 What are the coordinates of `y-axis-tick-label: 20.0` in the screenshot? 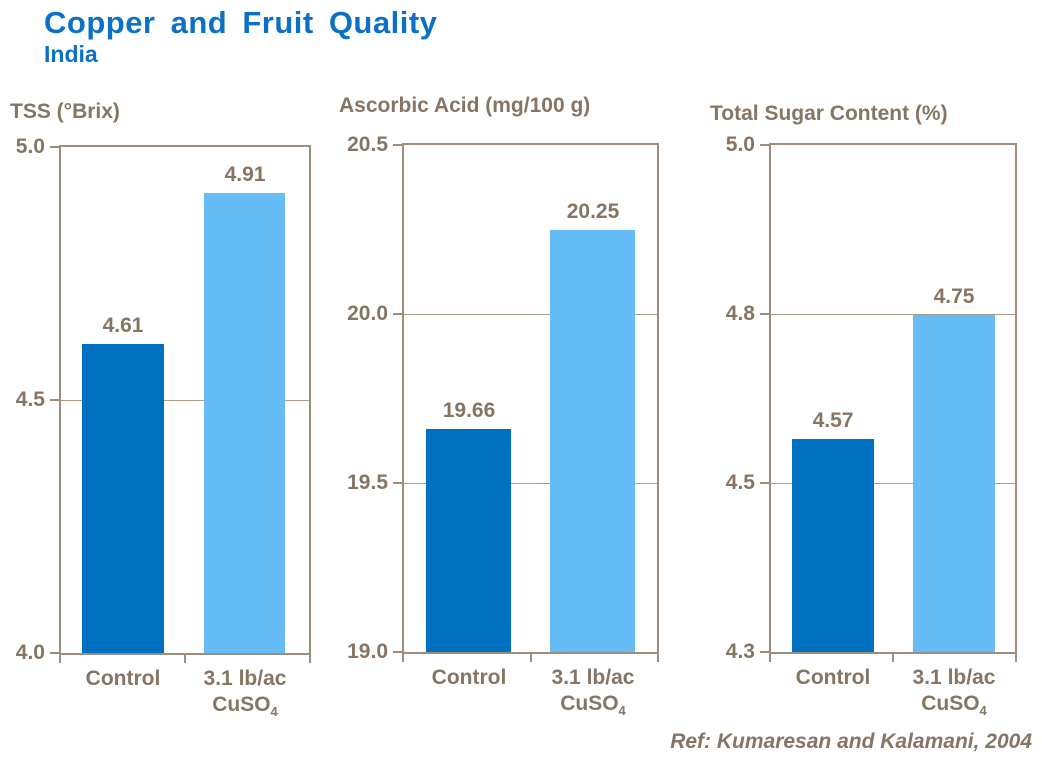 It's located at (367, 313).